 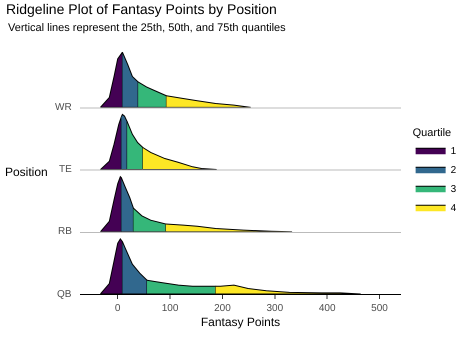 What do you see at coordinates (275, 308) in the screenshot?
I see `x-tick-label: 300` at bounding box center [275, 308].